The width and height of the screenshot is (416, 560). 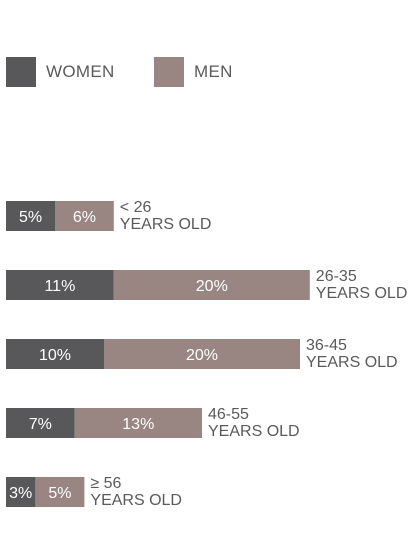 I want to click on legend-women: WOMEN, so click(x=60, y=72).